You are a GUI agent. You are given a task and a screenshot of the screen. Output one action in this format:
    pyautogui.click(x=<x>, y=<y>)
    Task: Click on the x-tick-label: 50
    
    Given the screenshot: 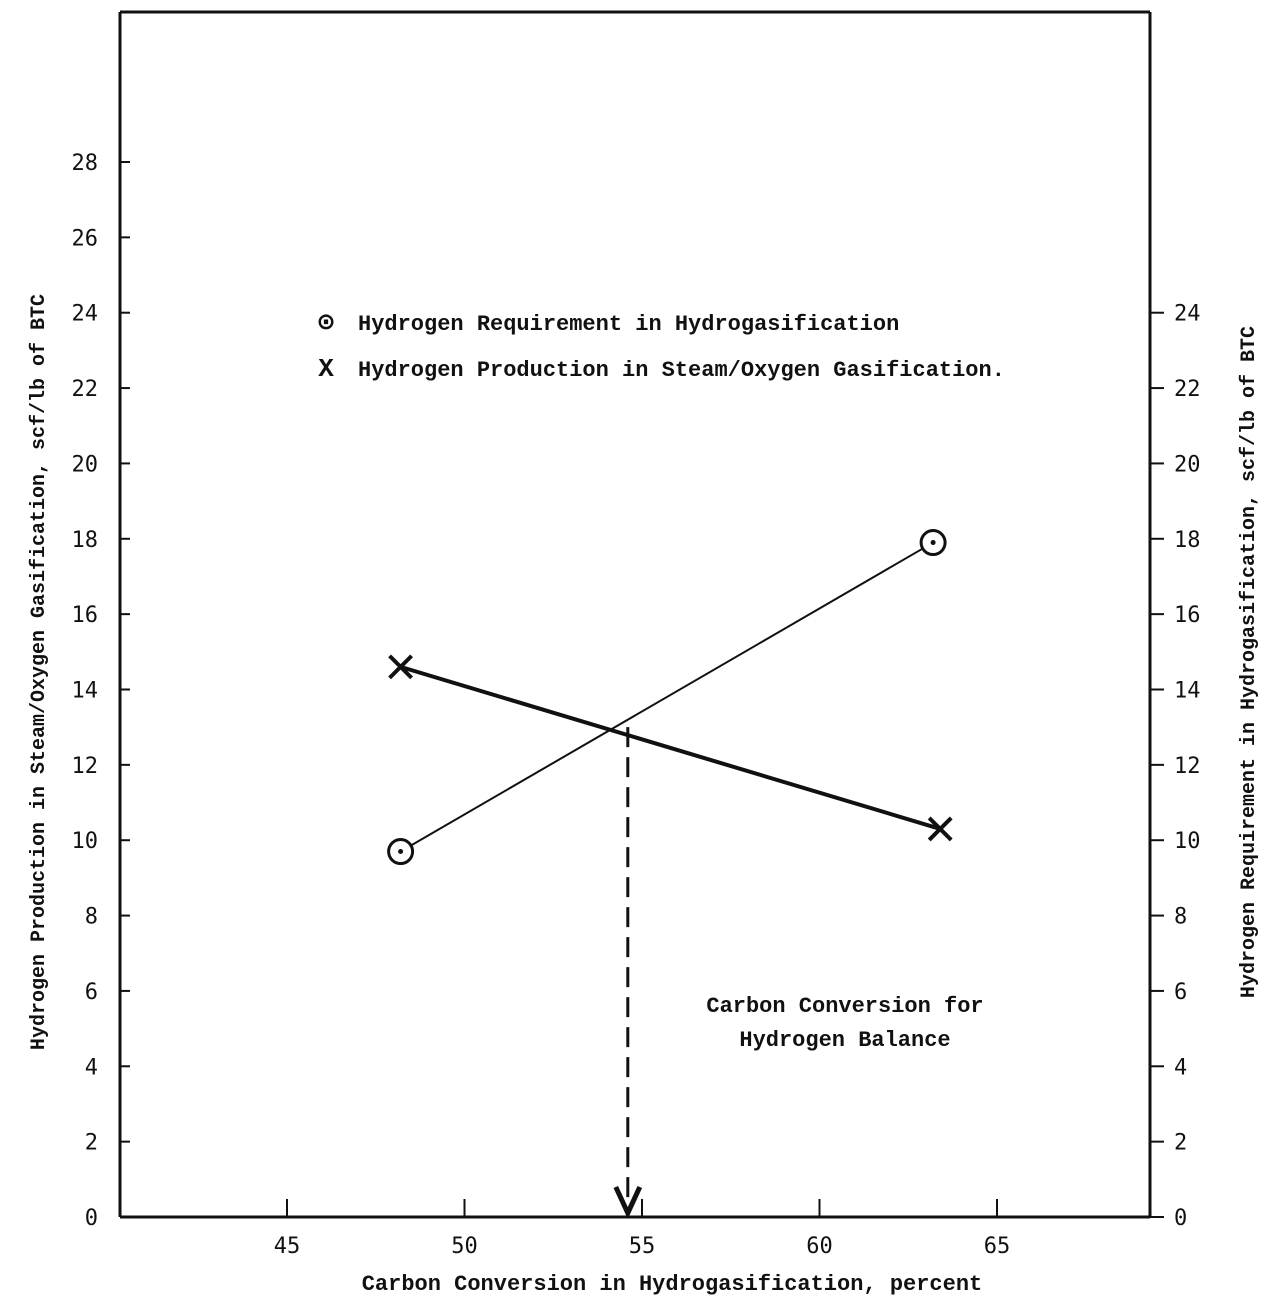 What is the action you would take?
    pyautogui.click(x=464, y=1246)
    